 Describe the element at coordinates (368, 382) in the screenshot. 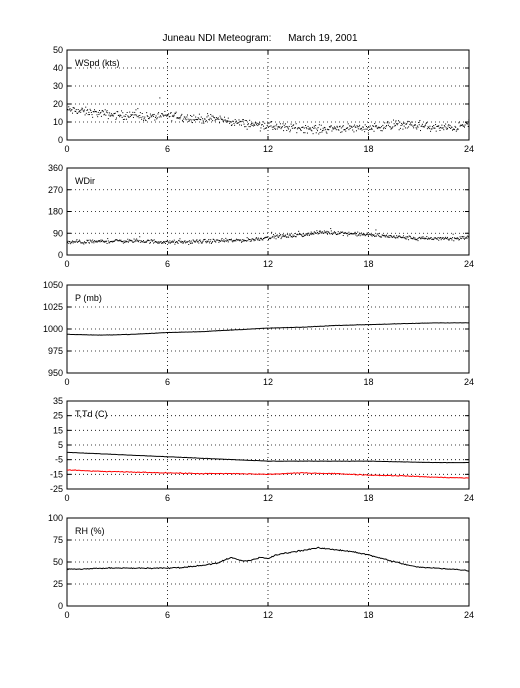

I see `pres-xtick-label: 18` at that location.